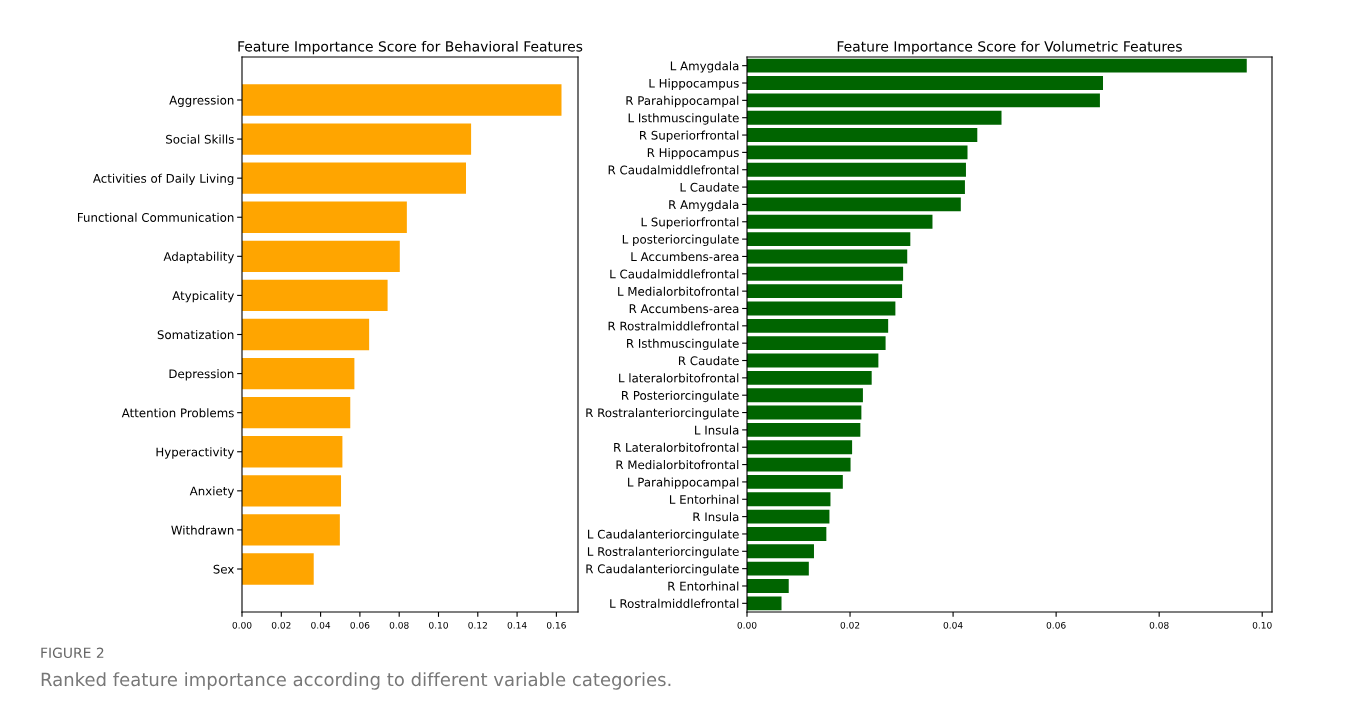 This screenshot has height=714, width=1370. I want to click on y-tick-label: Hyperactivity, so click(195, 453).